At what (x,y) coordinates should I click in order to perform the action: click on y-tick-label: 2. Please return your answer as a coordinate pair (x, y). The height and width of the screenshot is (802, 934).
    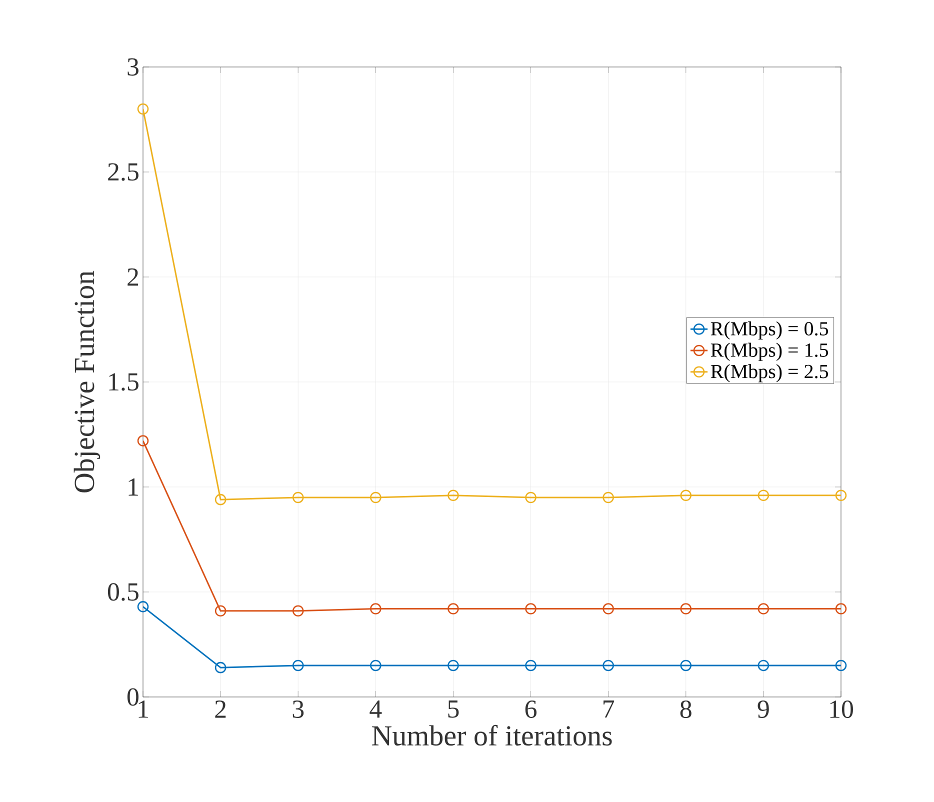
    Looking at the image, I should click on (133, 277).